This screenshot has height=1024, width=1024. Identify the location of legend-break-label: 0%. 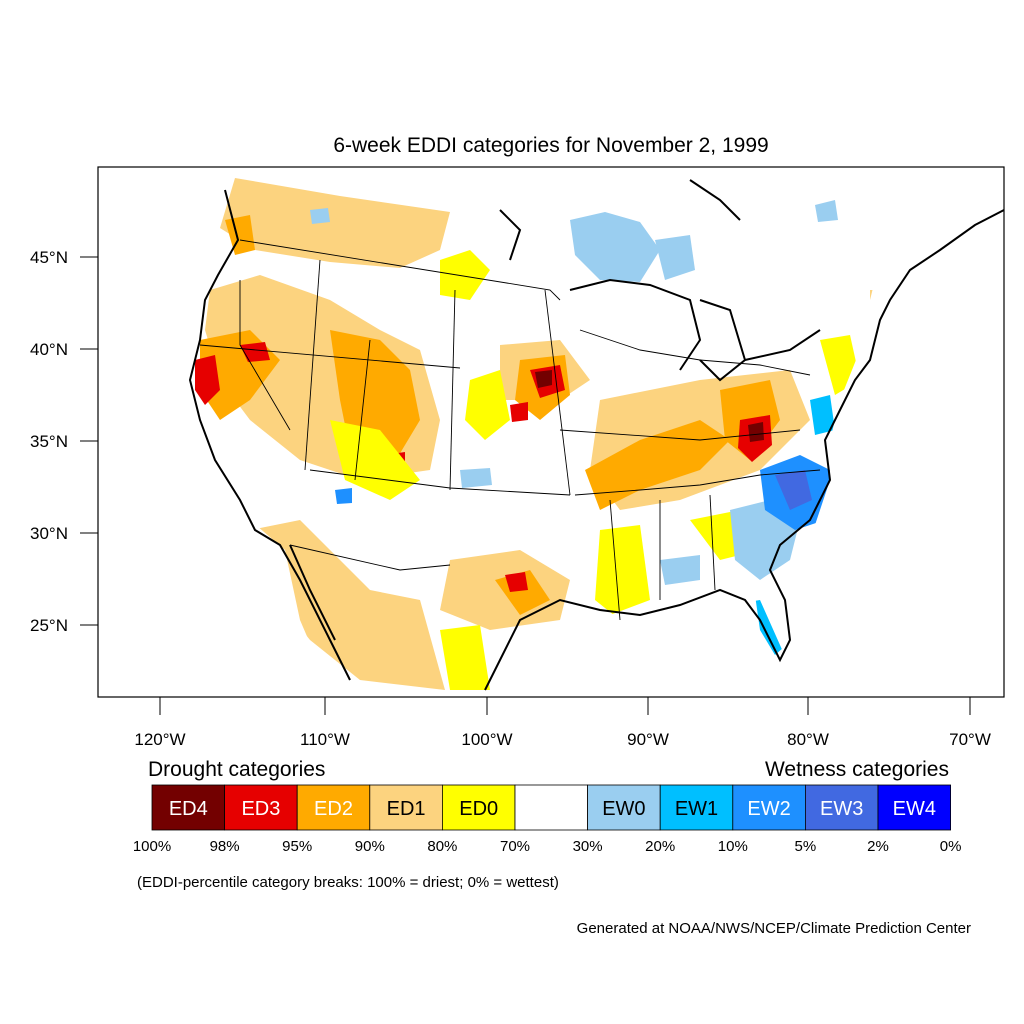
(951, 846).